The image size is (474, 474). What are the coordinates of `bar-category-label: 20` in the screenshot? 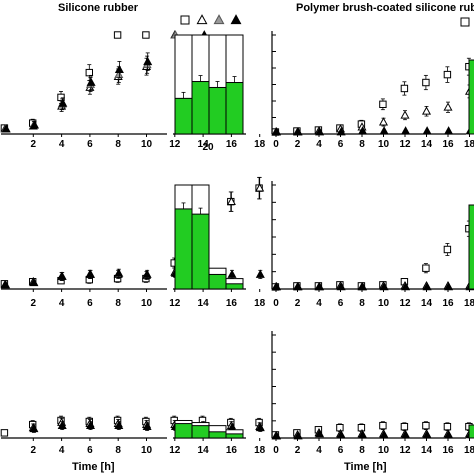 It's located at (208, 147).